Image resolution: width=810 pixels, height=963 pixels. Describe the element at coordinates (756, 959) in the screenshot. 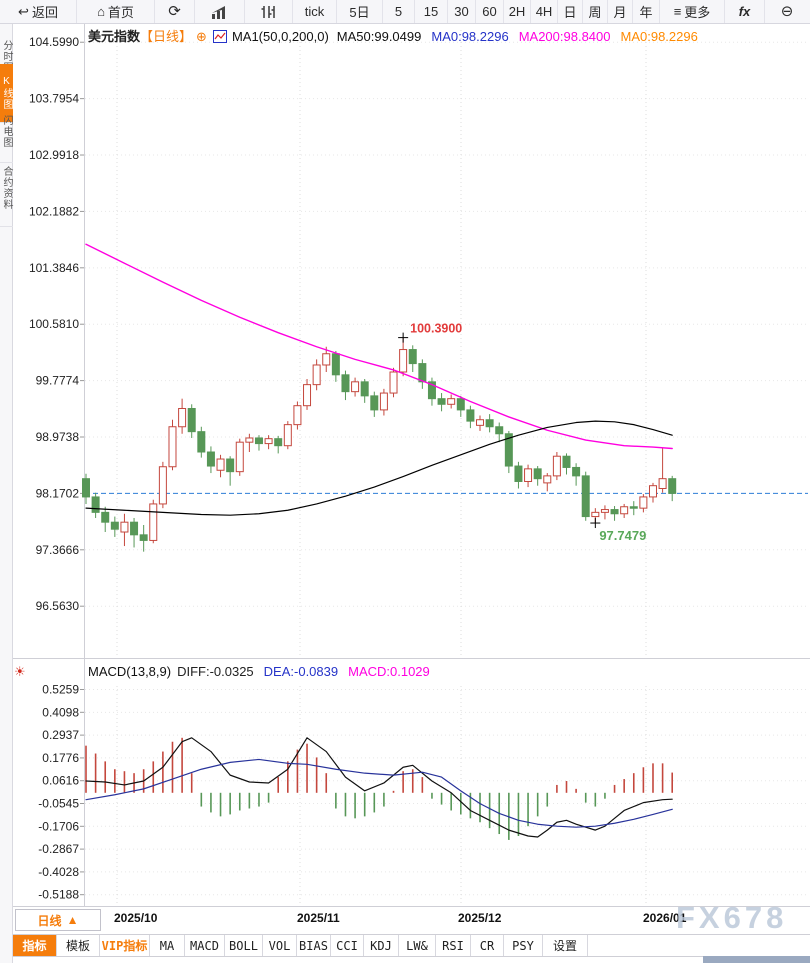

I see `horizontal-scrollbar` at that location.